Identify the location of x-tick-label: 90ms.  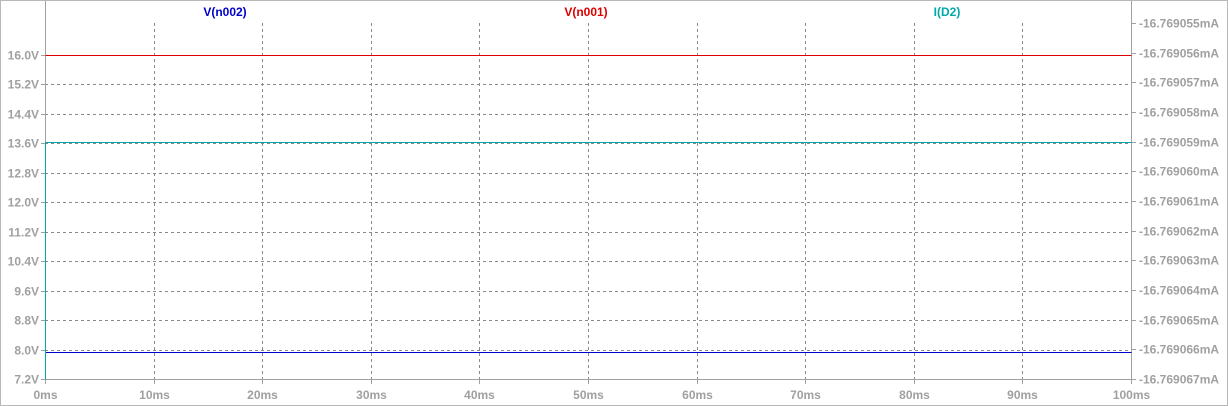
(1022, 395).